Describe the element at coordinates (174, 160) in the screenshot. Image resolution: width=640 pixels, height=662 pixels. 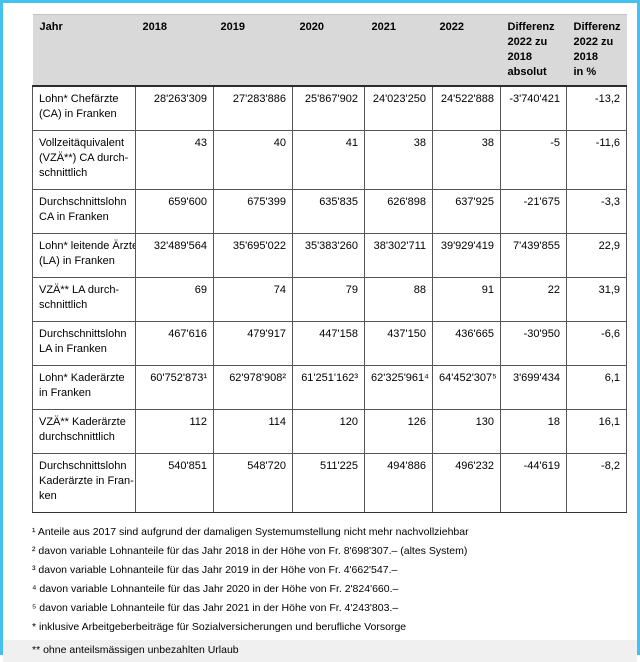
I see `cell-value: 43` at that location.